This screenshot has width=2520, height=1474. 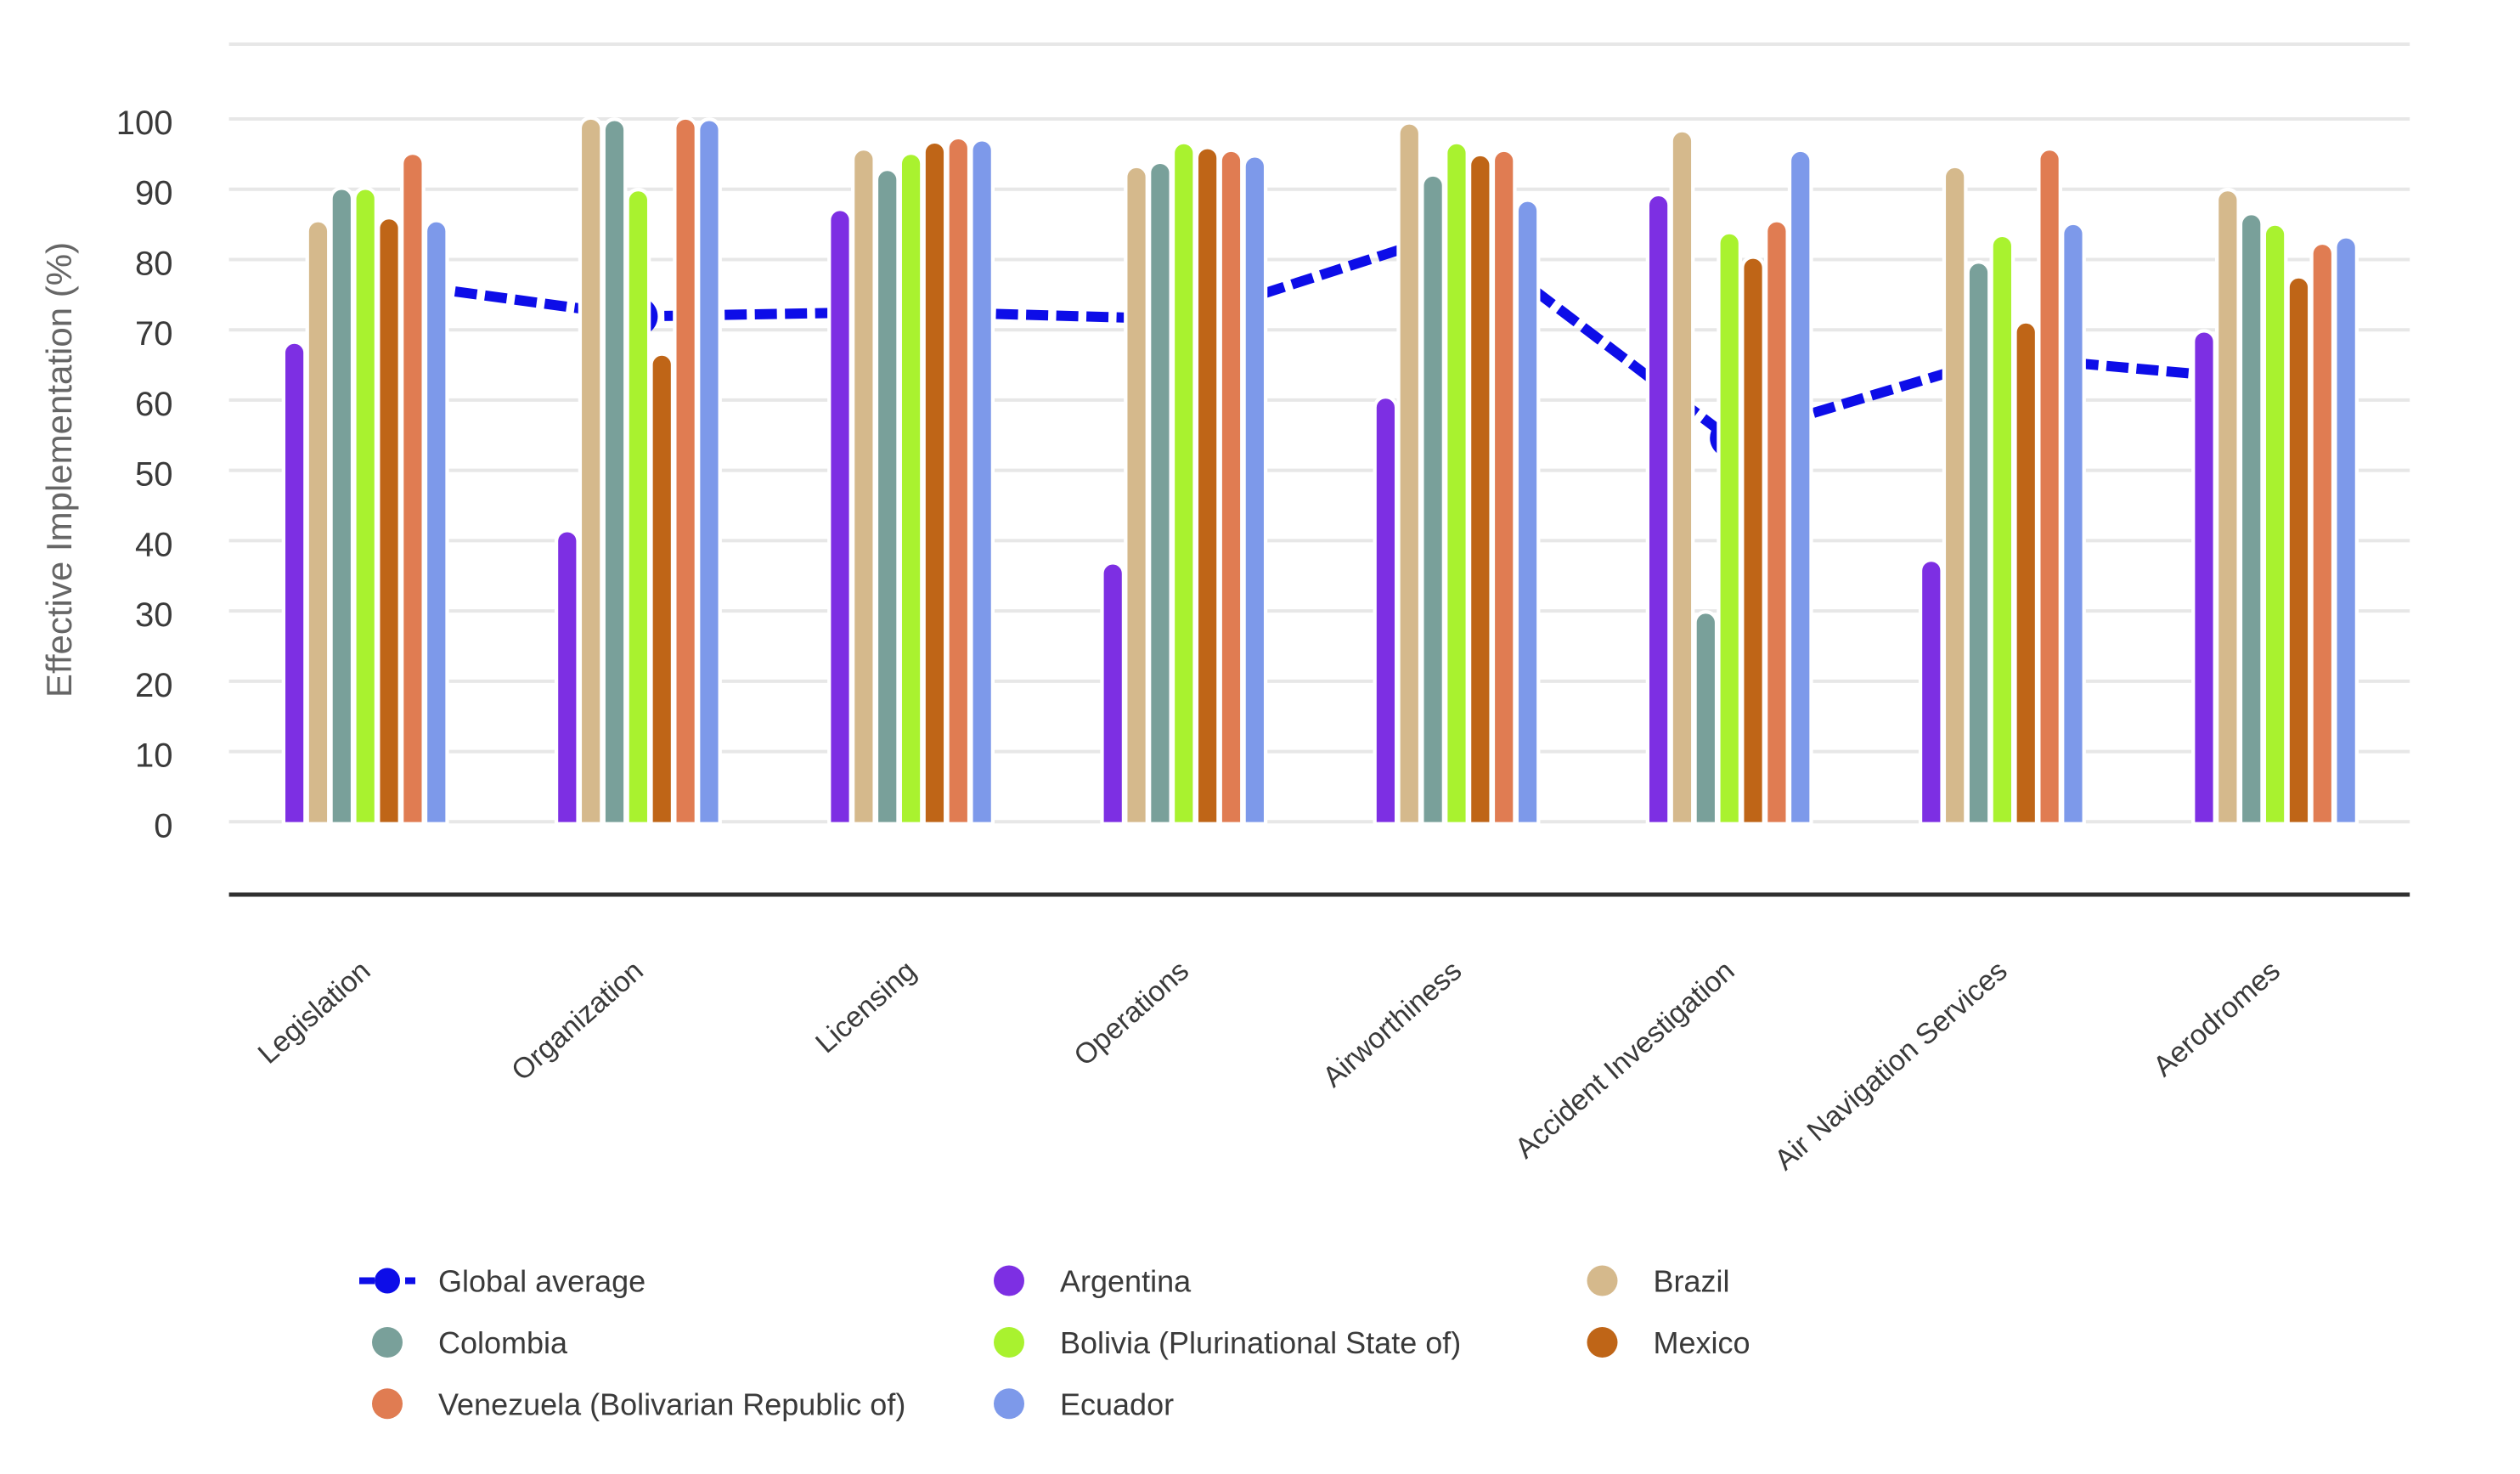 What do you see at coordinates (154, 685) in the screenshot?
I see `y-tick-20: 20` at bounding box center [154, 685].